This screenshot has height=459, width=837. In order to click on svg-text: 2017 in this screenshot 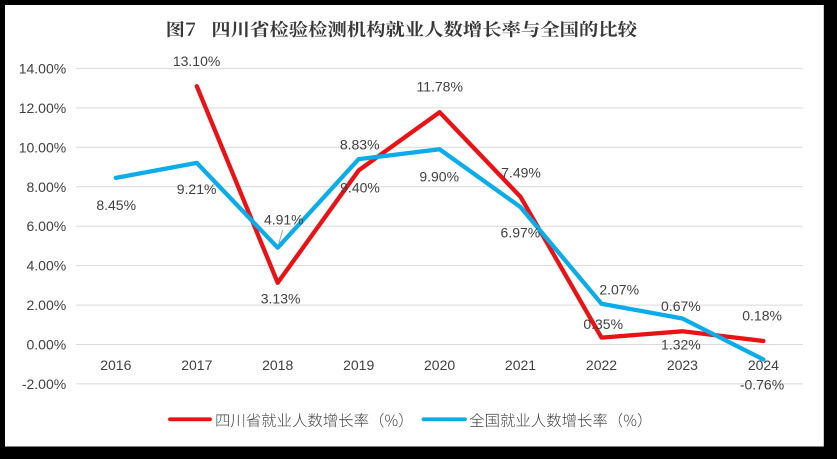, I will do `click(196, 365)`.